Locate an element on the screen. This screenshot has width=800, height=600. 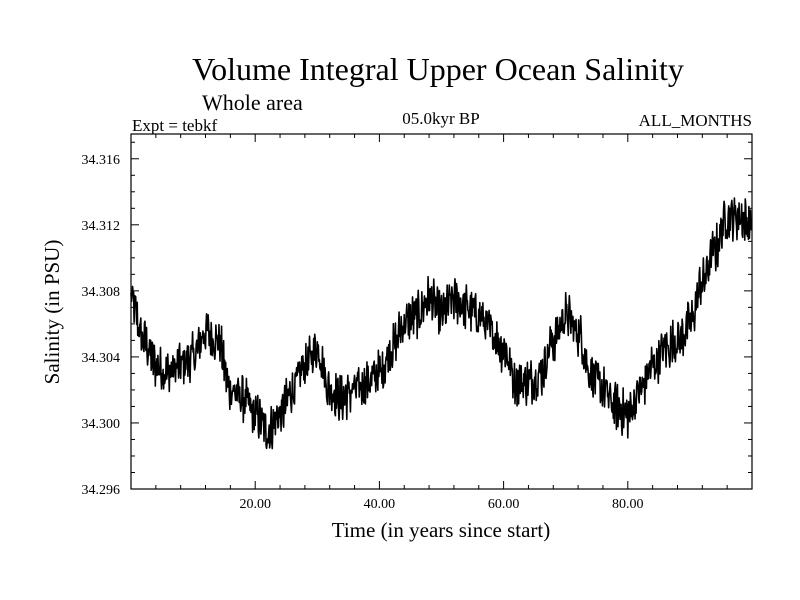
y-tick-label: 34.316 is located at coordinates (101, 160).